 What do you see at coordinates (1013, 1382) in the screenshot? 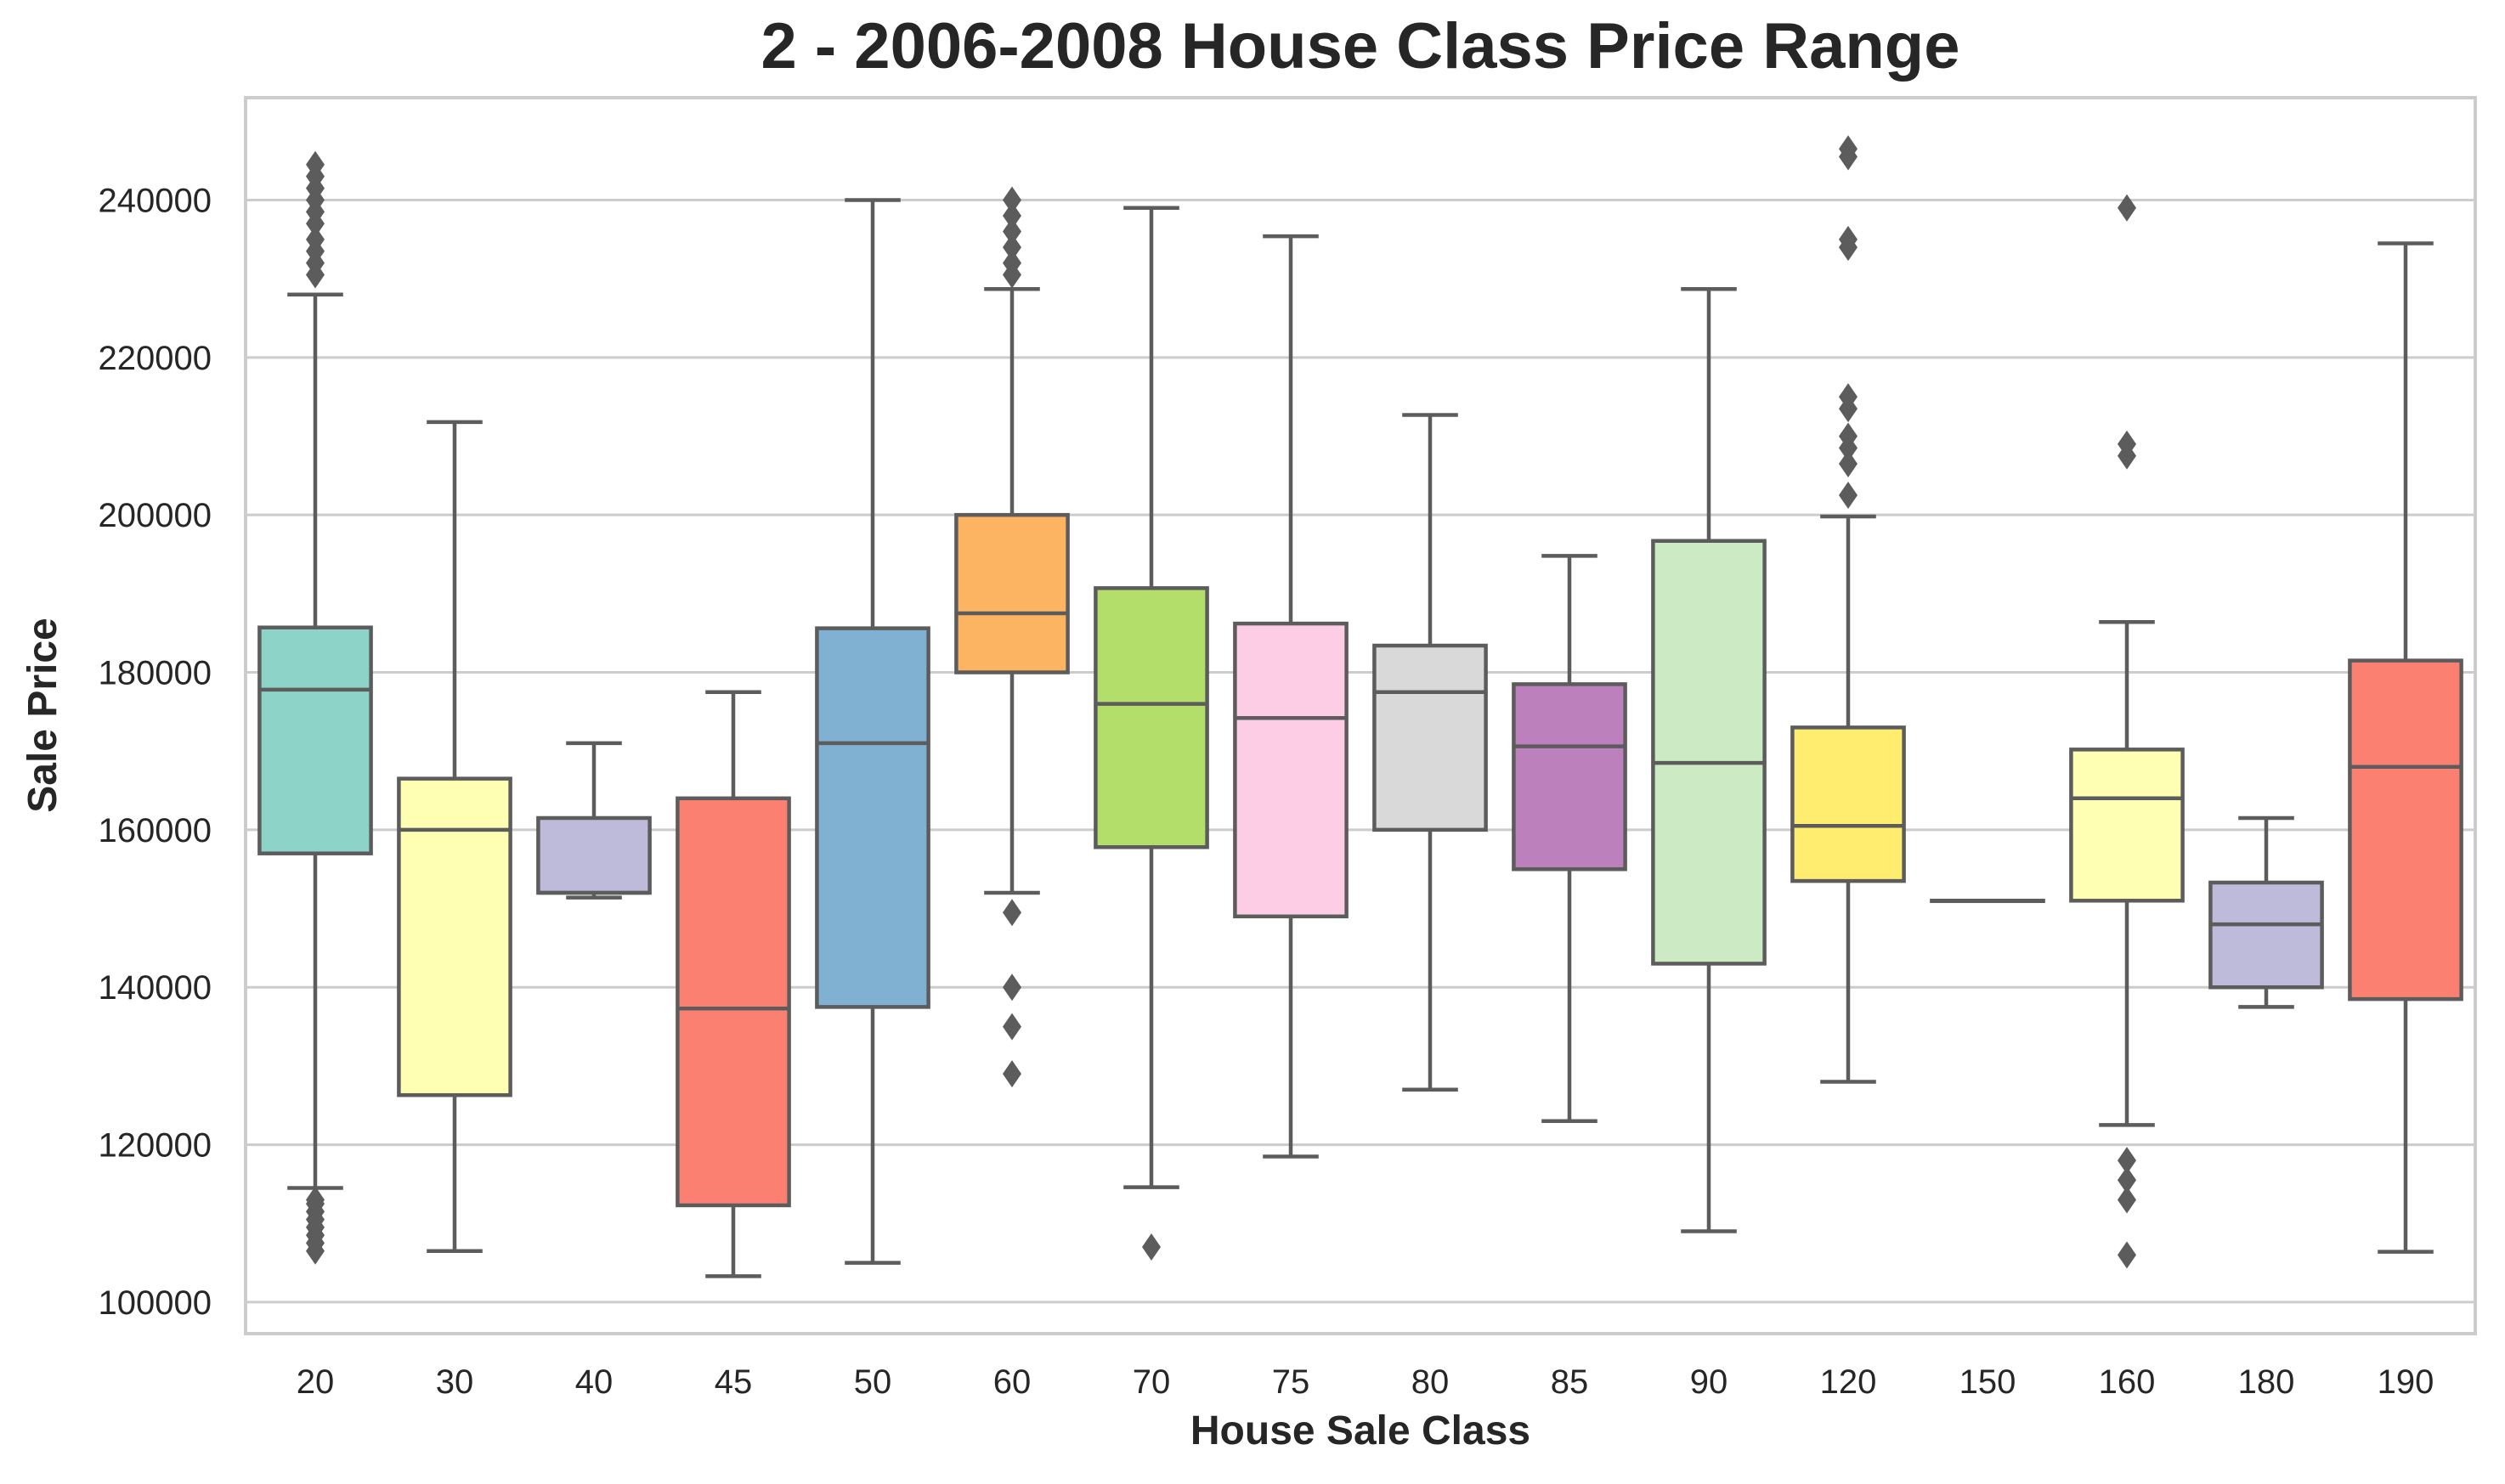
I see `x-tick-label: 60` at bounding box center [1013, 1382].